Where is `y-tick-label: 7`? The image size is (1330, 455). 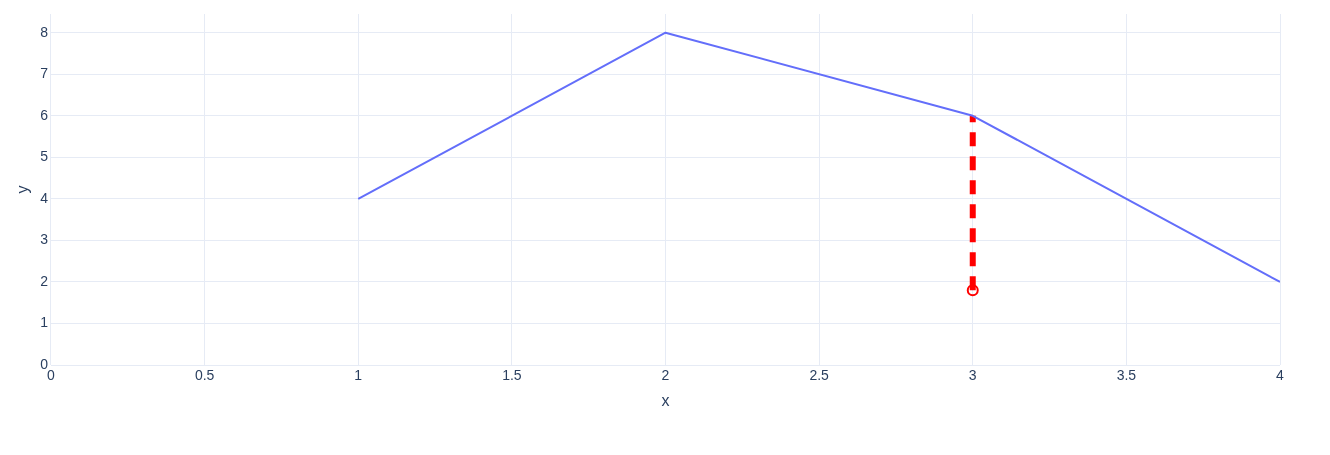 y-tick-label: 7 is located at coordinates (44, 73).